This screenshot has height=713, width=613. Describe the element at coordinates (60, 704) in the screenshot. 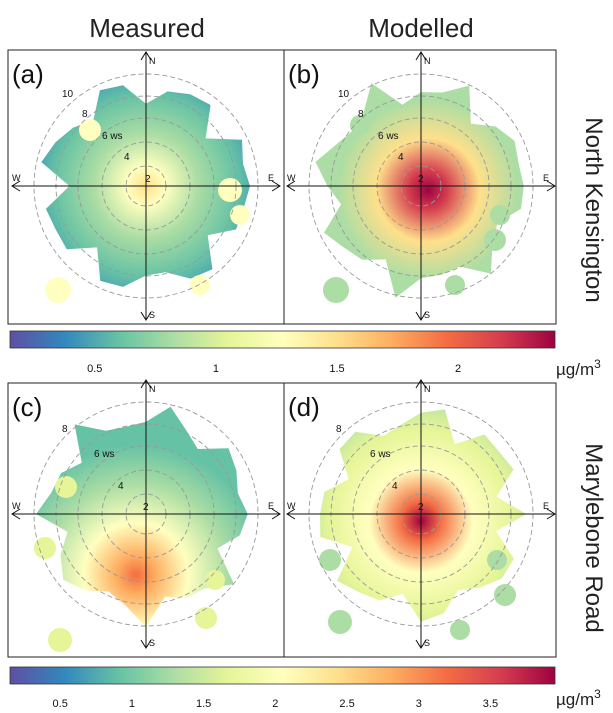

I see `colorbar-bottom-tick-label: 0.5` at that location.